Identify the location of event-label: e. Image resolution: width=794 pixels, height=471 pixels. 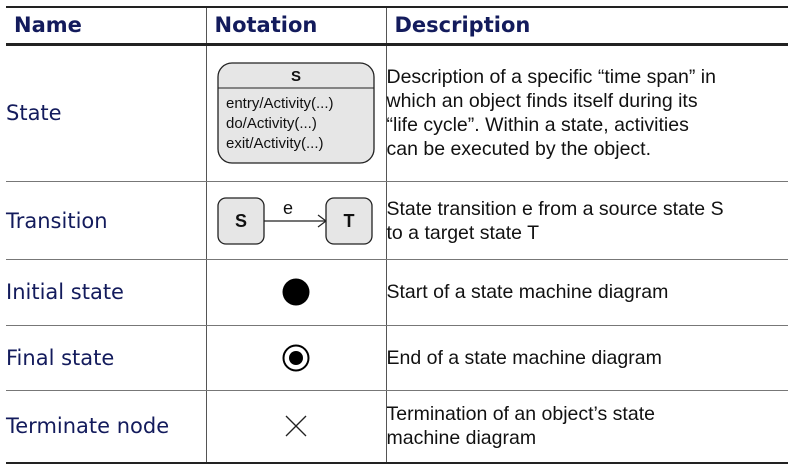
(288, 208).